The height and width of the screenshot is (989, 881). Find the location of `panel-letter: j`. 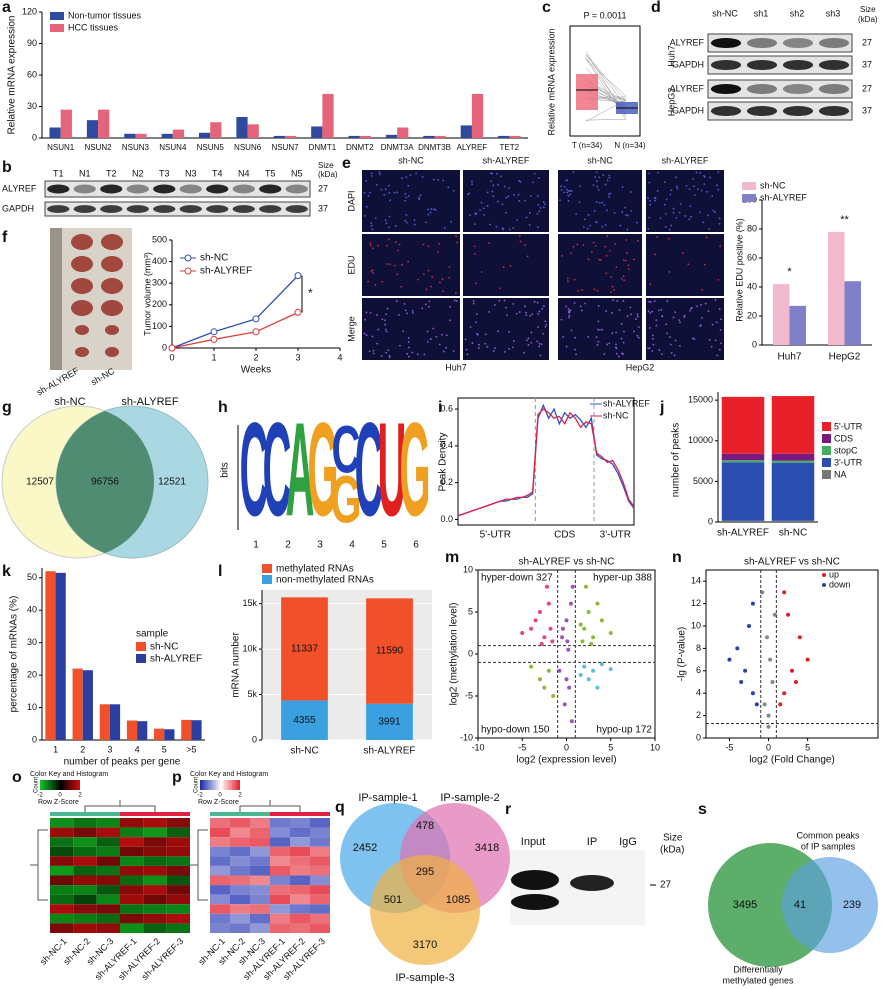

panel-letter: j is located at coordinates (661, 407).